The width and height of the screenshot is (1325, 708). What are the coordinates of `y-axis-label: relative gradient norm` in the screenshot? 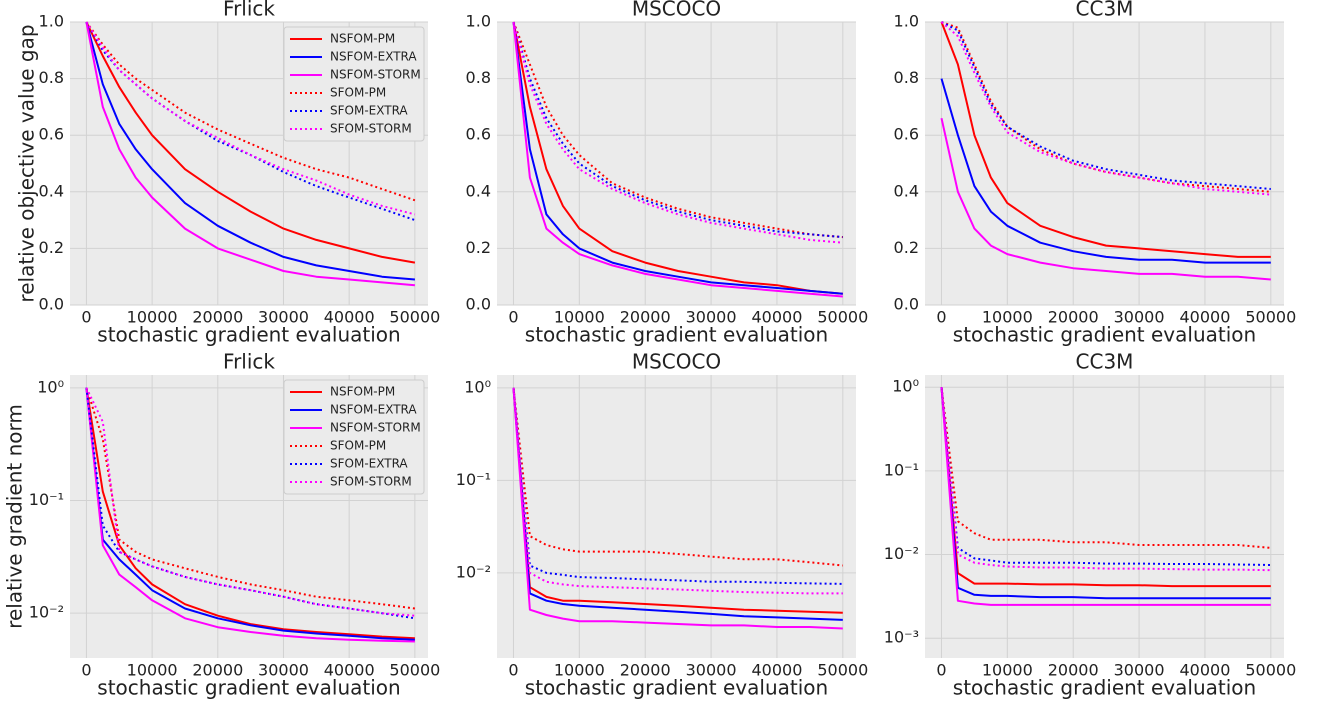 It's located at (15, 516).